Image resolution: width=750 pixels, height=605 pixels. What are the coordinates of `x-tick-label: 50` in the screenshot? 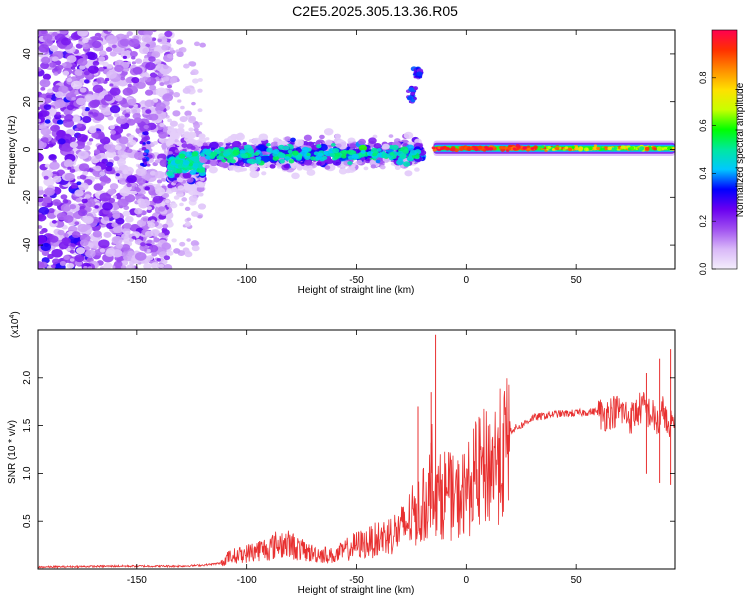 It's located at (577, 580).